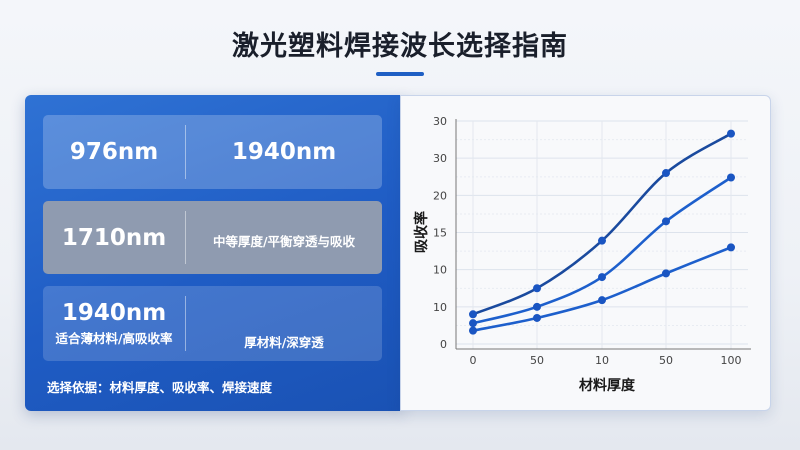  What do you see at coordinates (400, 46) in the screenshot?
I see `page-title: 激光塑料焊接波长选择指南` at bounding box center [400, 46].